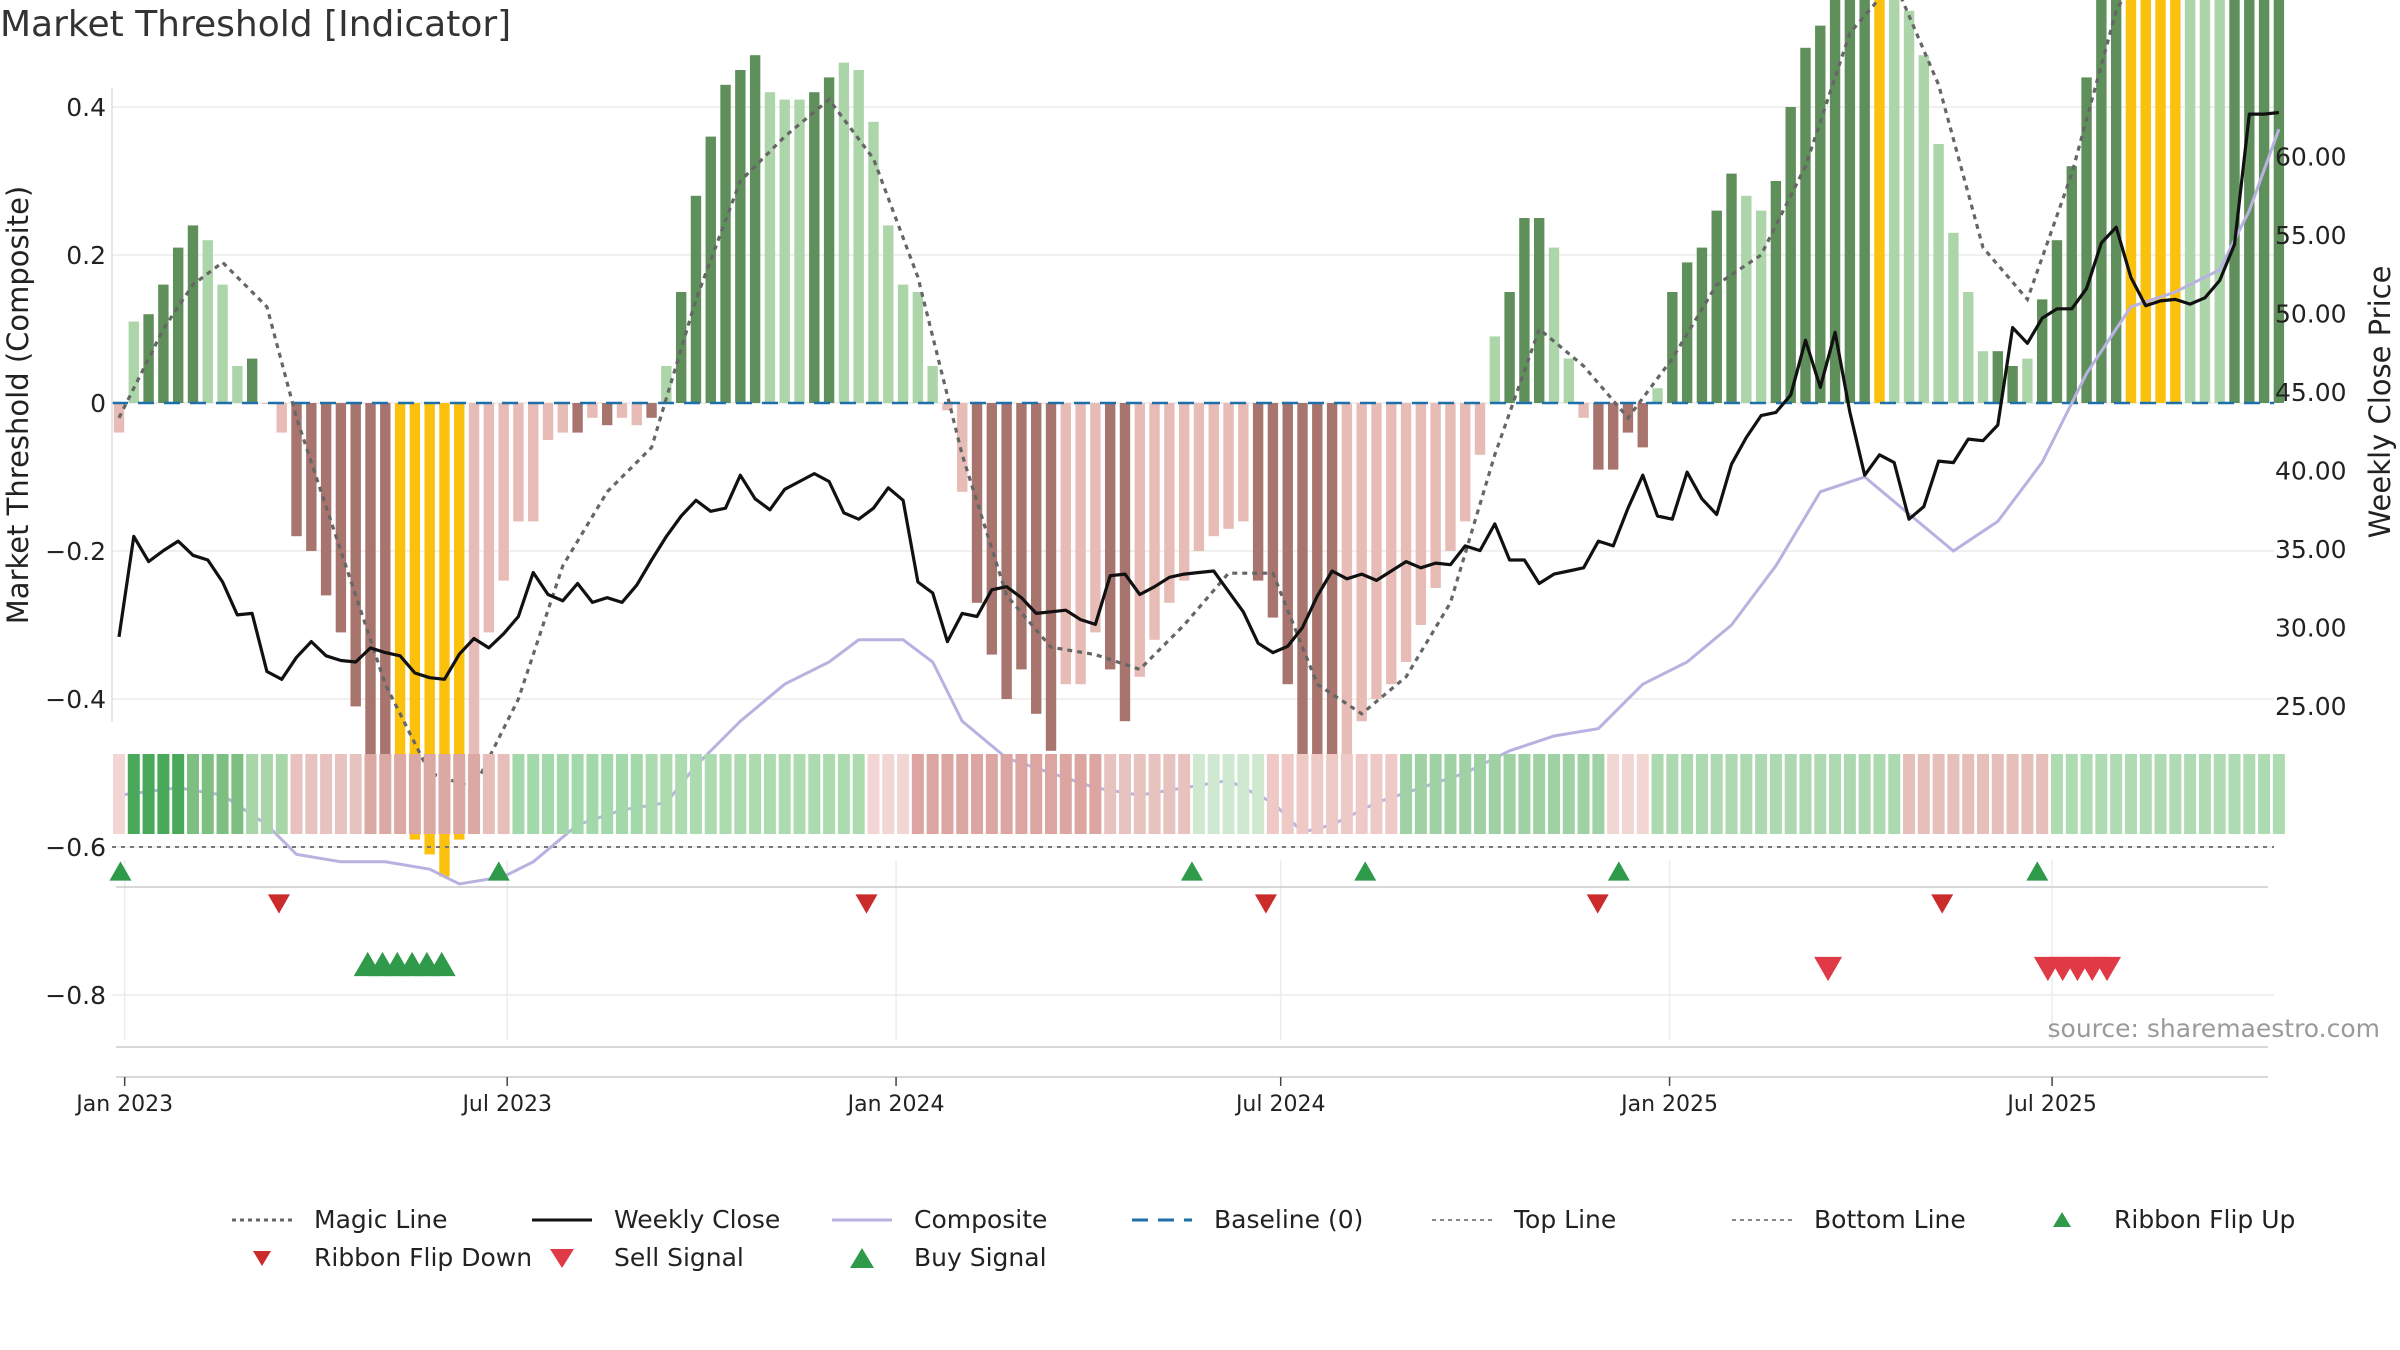 The width and height of the screenshot is (2400, 1350). Describe the element at coordinates (562, 1220) in the screenshot. I see `solid-line-icon` at that location.